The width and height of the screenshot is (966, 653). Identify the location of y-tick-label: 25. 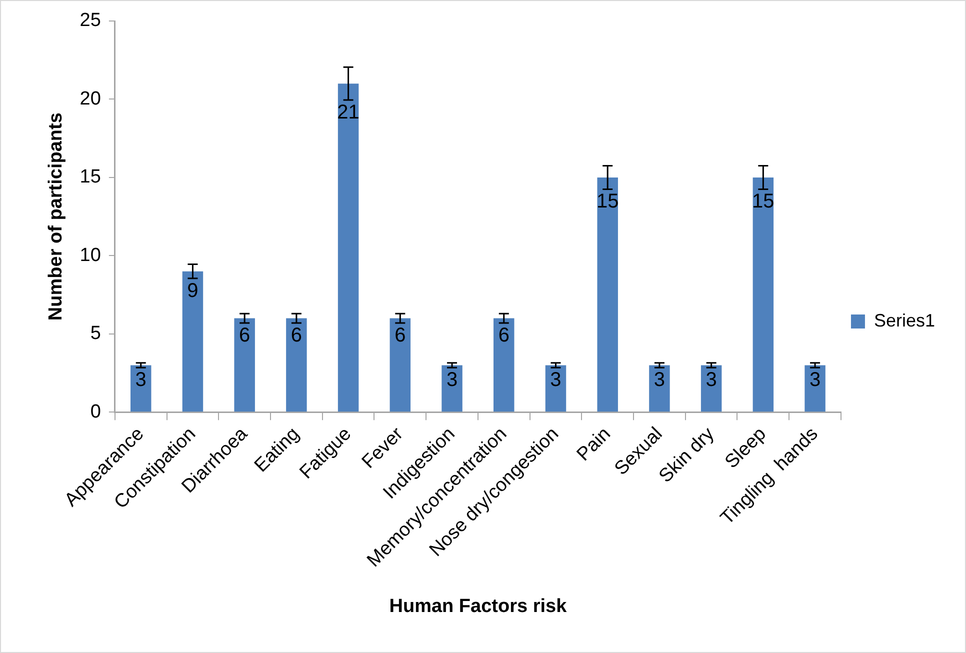
(90, 21).